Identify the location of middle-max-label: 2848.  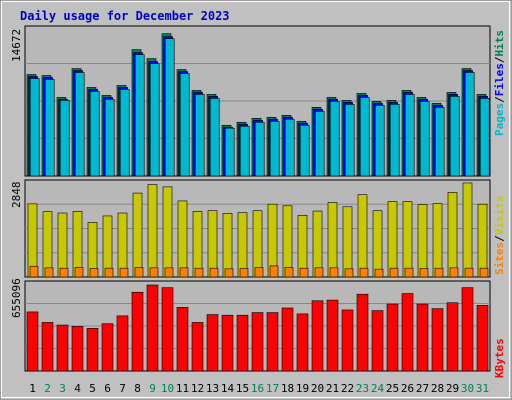
(16, 195).